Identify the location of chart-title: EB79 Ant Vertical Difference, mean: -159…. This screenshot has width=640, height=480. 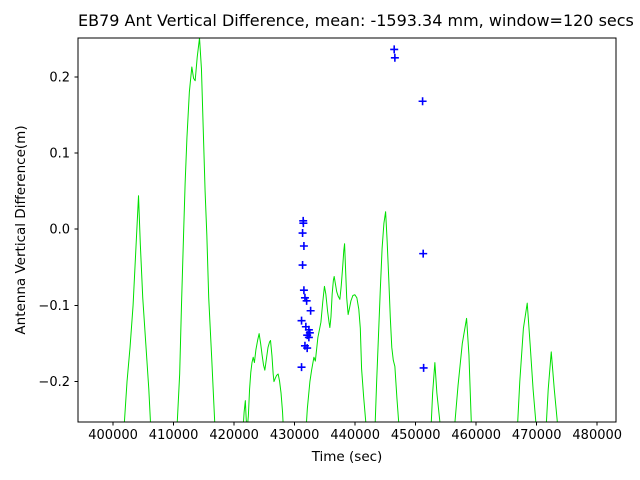
(356, 20).